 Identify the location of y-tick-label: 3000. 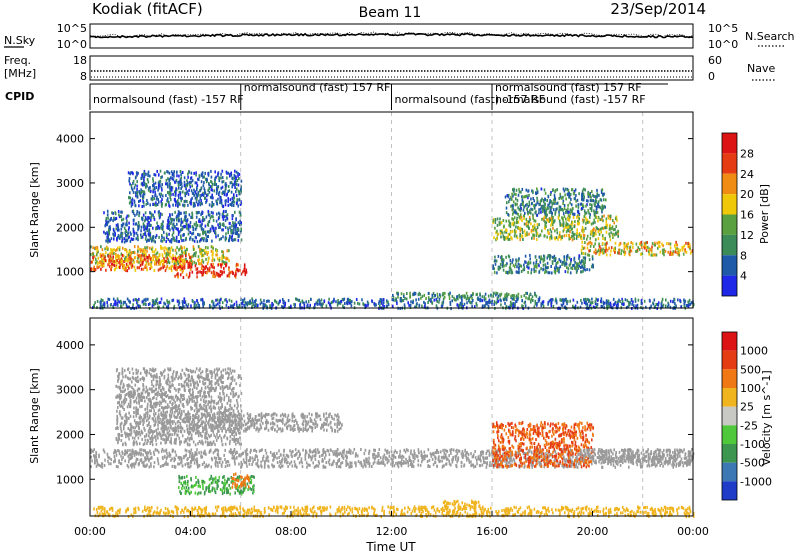
(70, 183).